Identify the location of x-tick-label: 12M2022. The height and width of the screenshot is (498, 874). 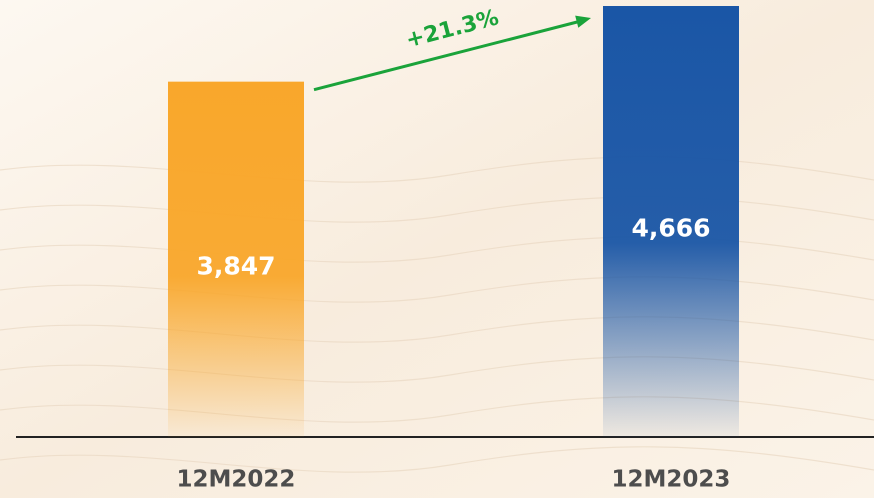
(236, 480).